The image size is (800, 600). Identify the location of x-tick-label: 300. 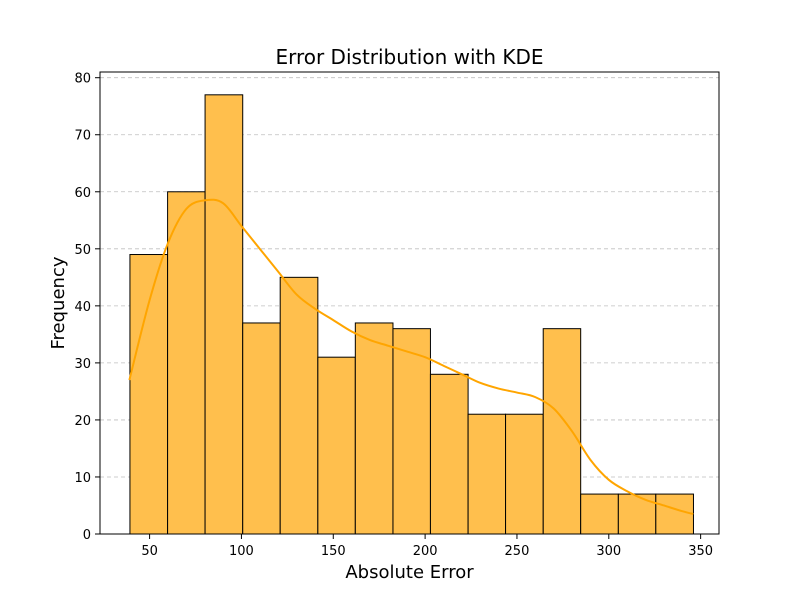
(608, 551).